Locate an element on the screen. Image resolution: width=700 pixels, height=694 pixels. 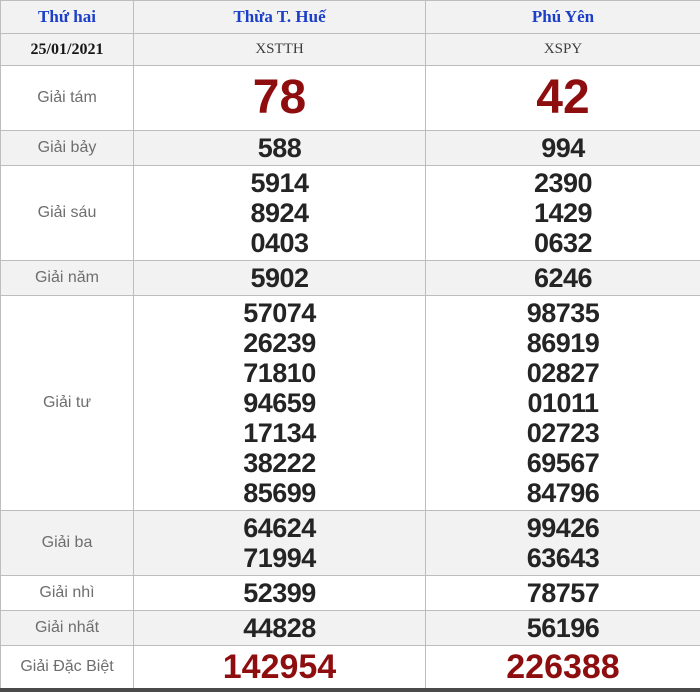
result-number: 0632 is located at coordinates (563, 243).